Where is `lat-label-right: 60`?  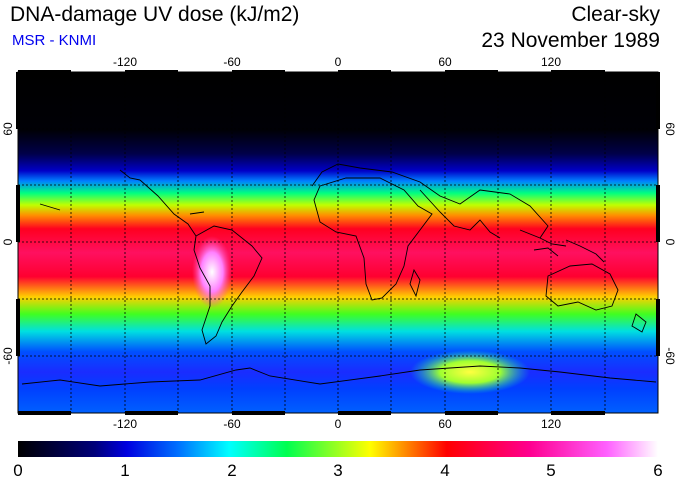
lat-label-right: 60 is located at coordinates (670, 129).